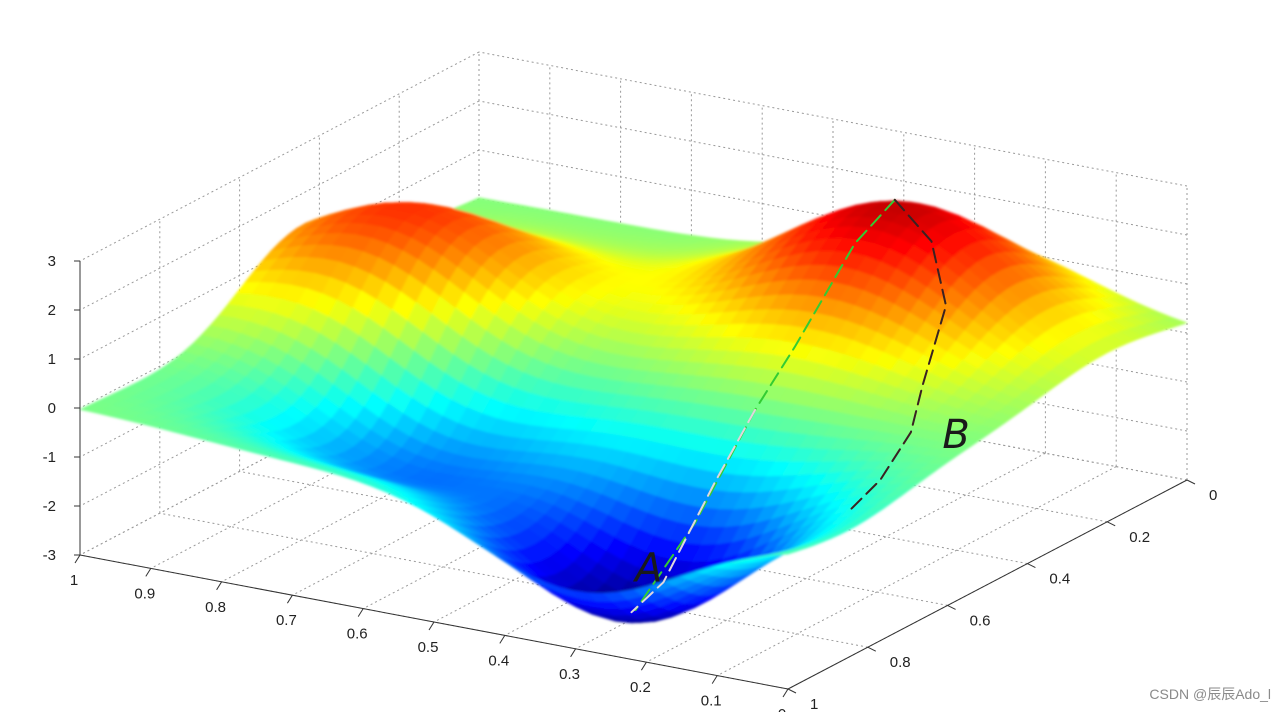  Describe the element at coordinates (215, 607) in the screenshot. I see `y-tick-label: 0.8` at that location.